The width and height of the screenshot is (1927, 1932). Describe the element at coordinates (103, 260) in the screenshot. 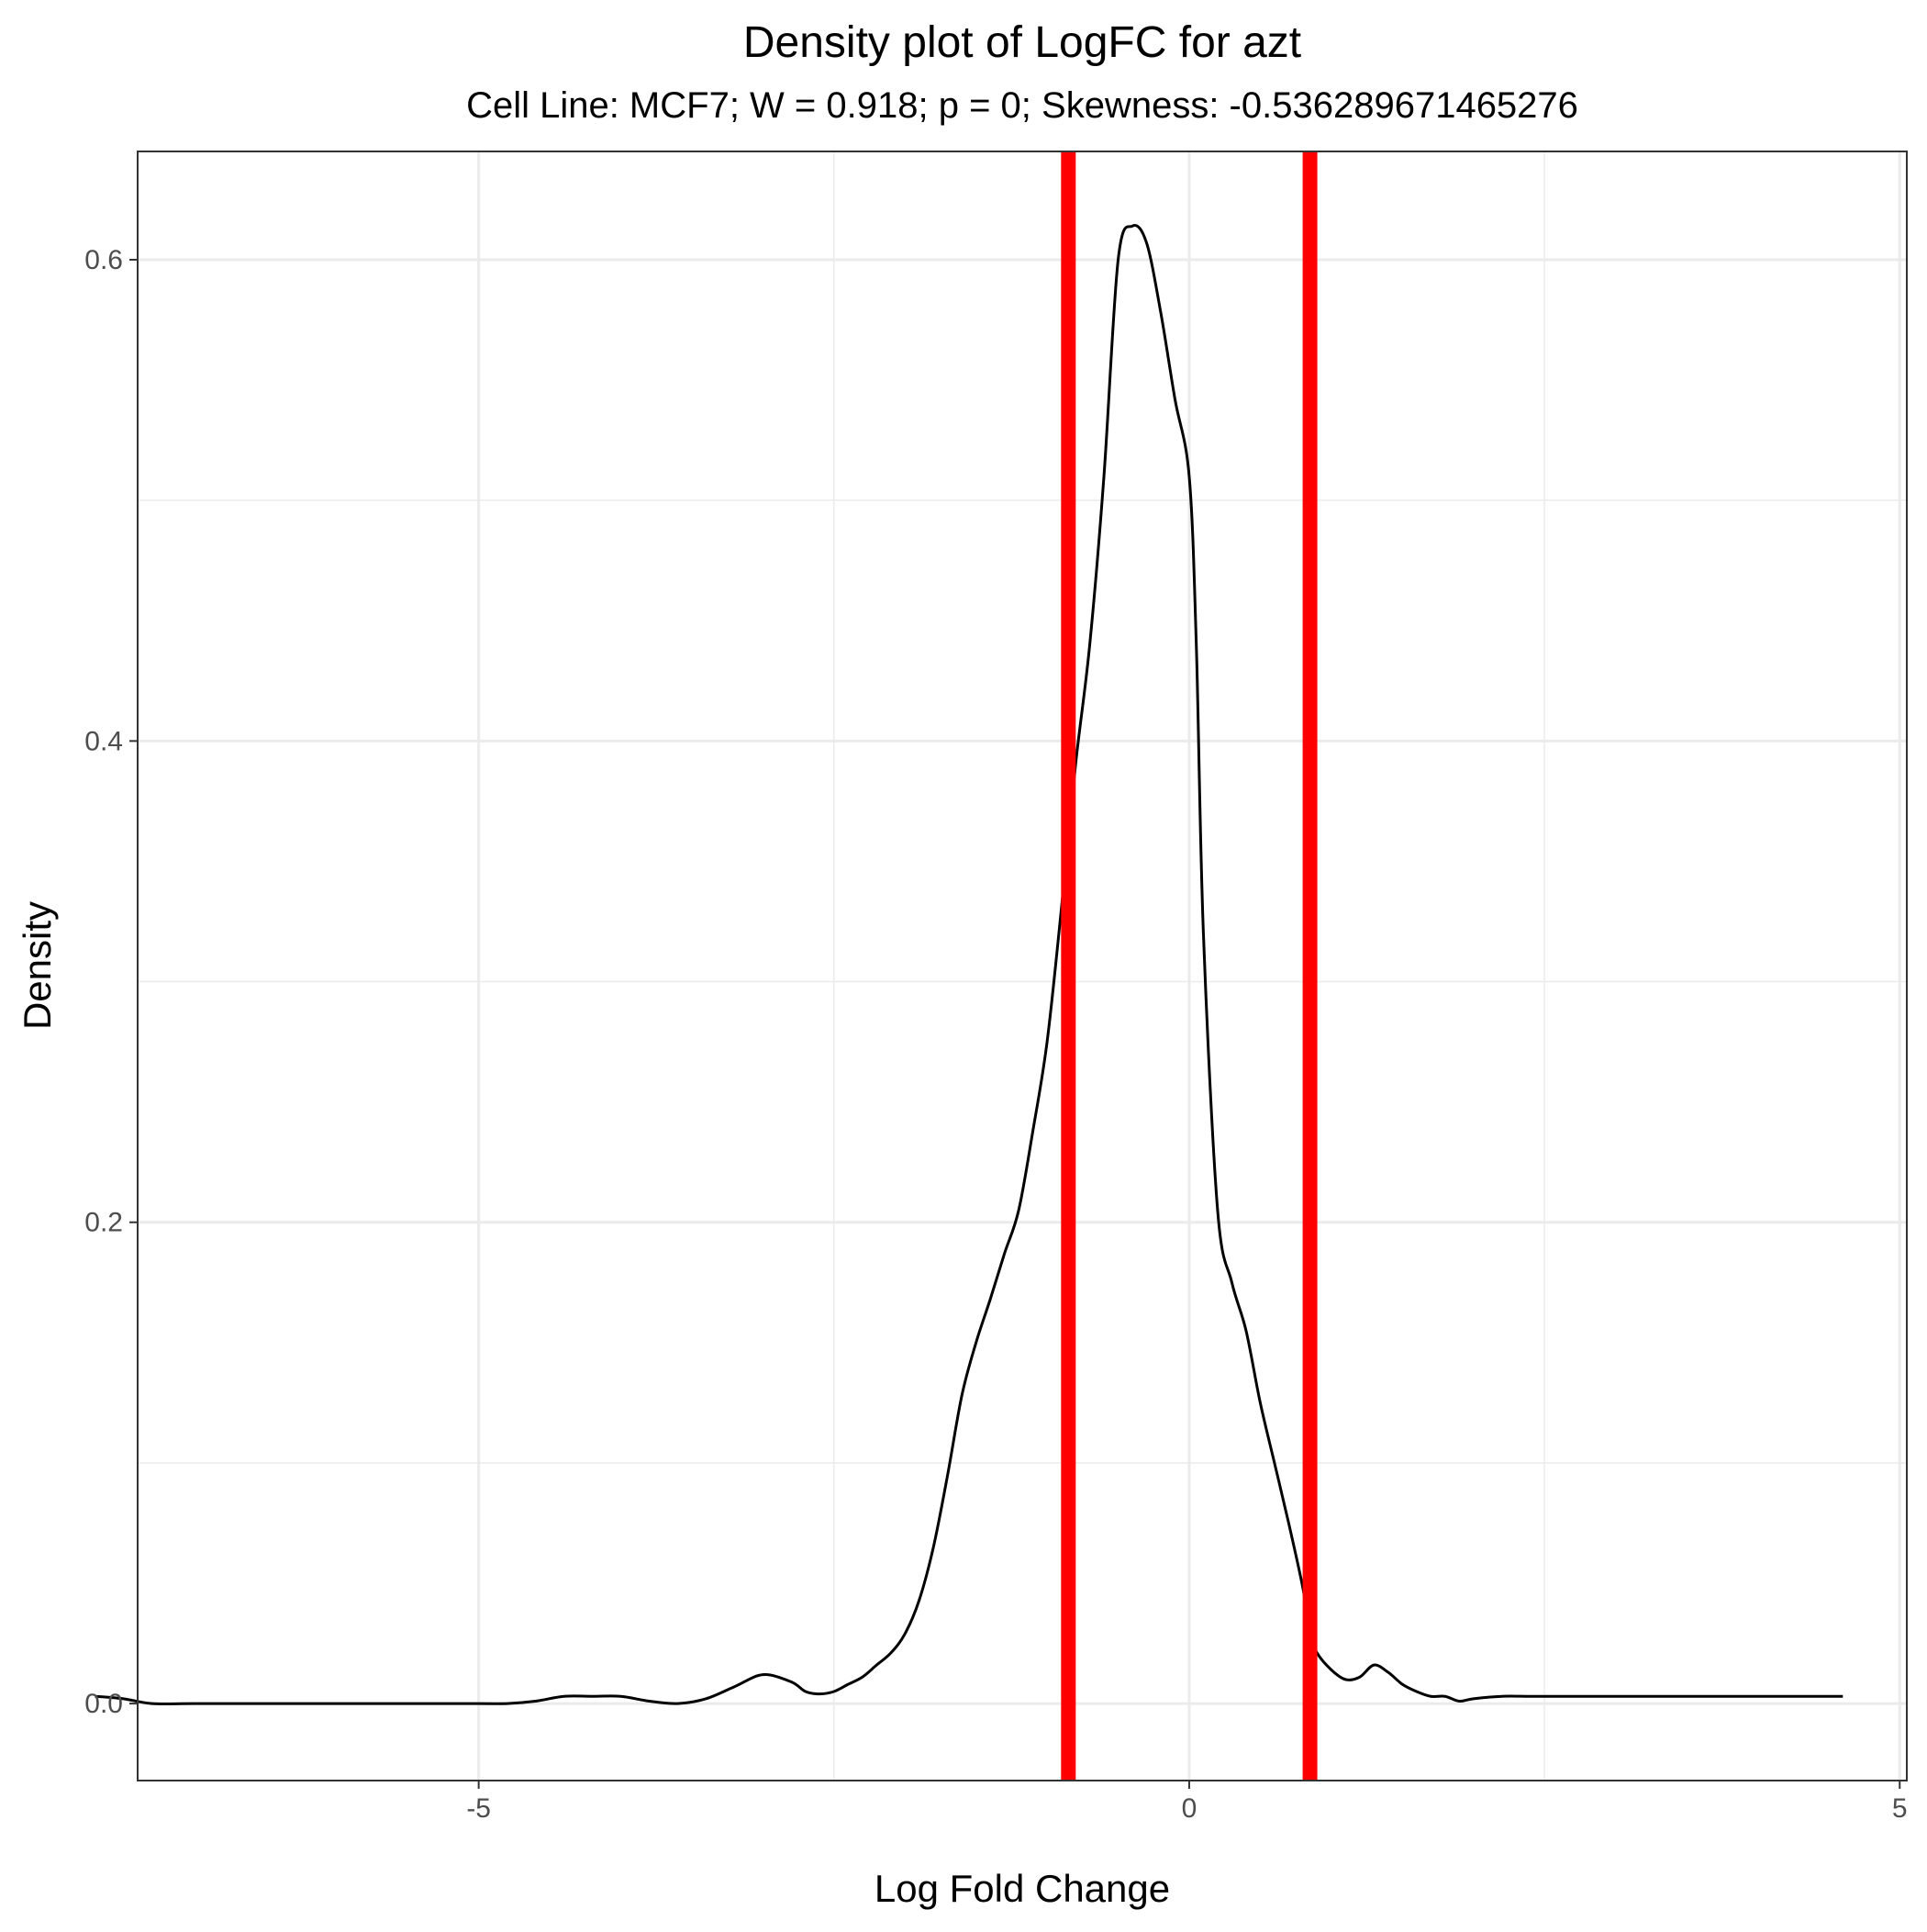

I see `y-tick-label: 0.6` at that location.